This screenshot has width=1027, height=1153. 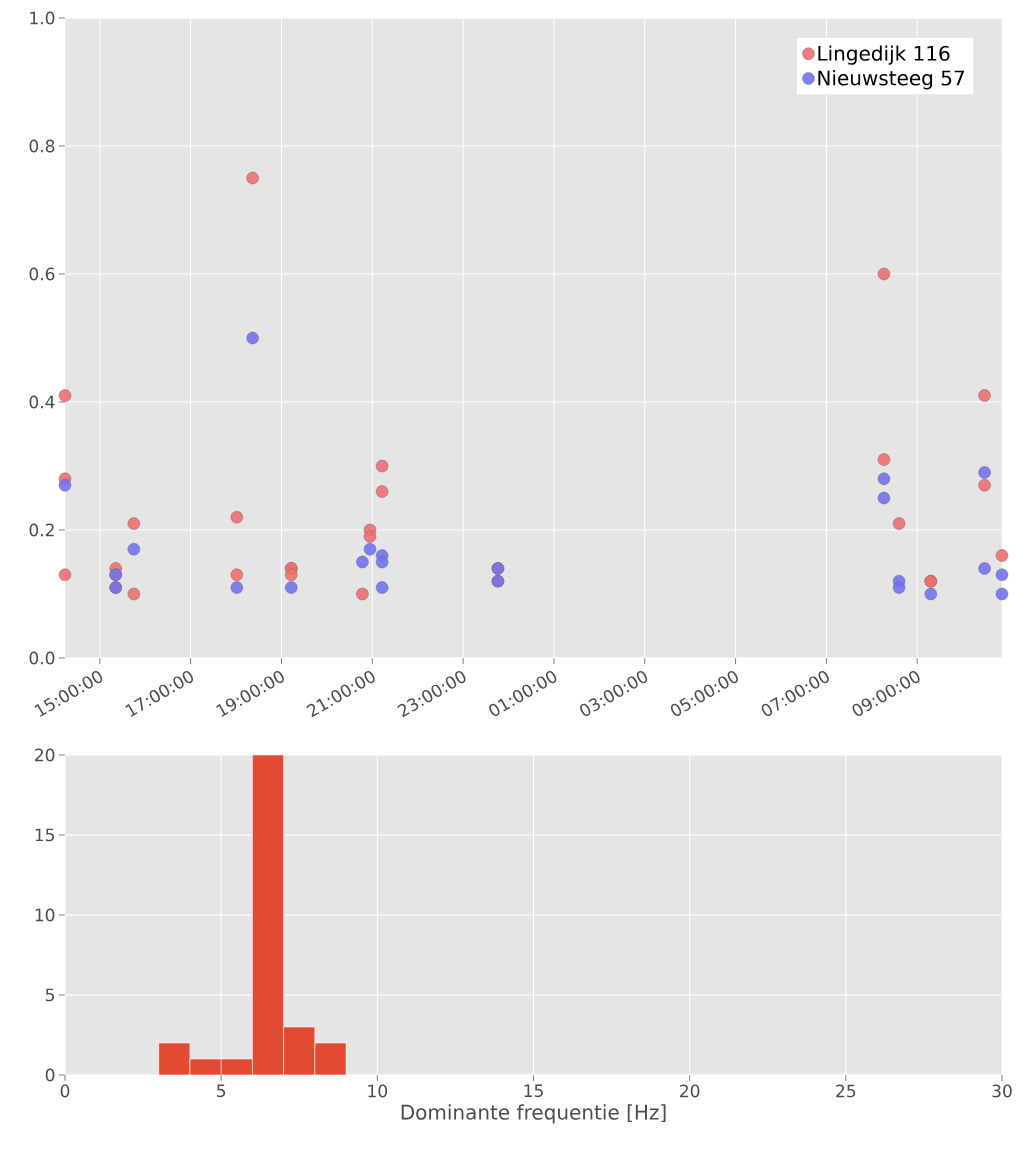 What do you see at coordinates (891, 80) in the screenshot?
I see `legend-label: Nieuwsteeg 57` at bounding box center [891, 80].